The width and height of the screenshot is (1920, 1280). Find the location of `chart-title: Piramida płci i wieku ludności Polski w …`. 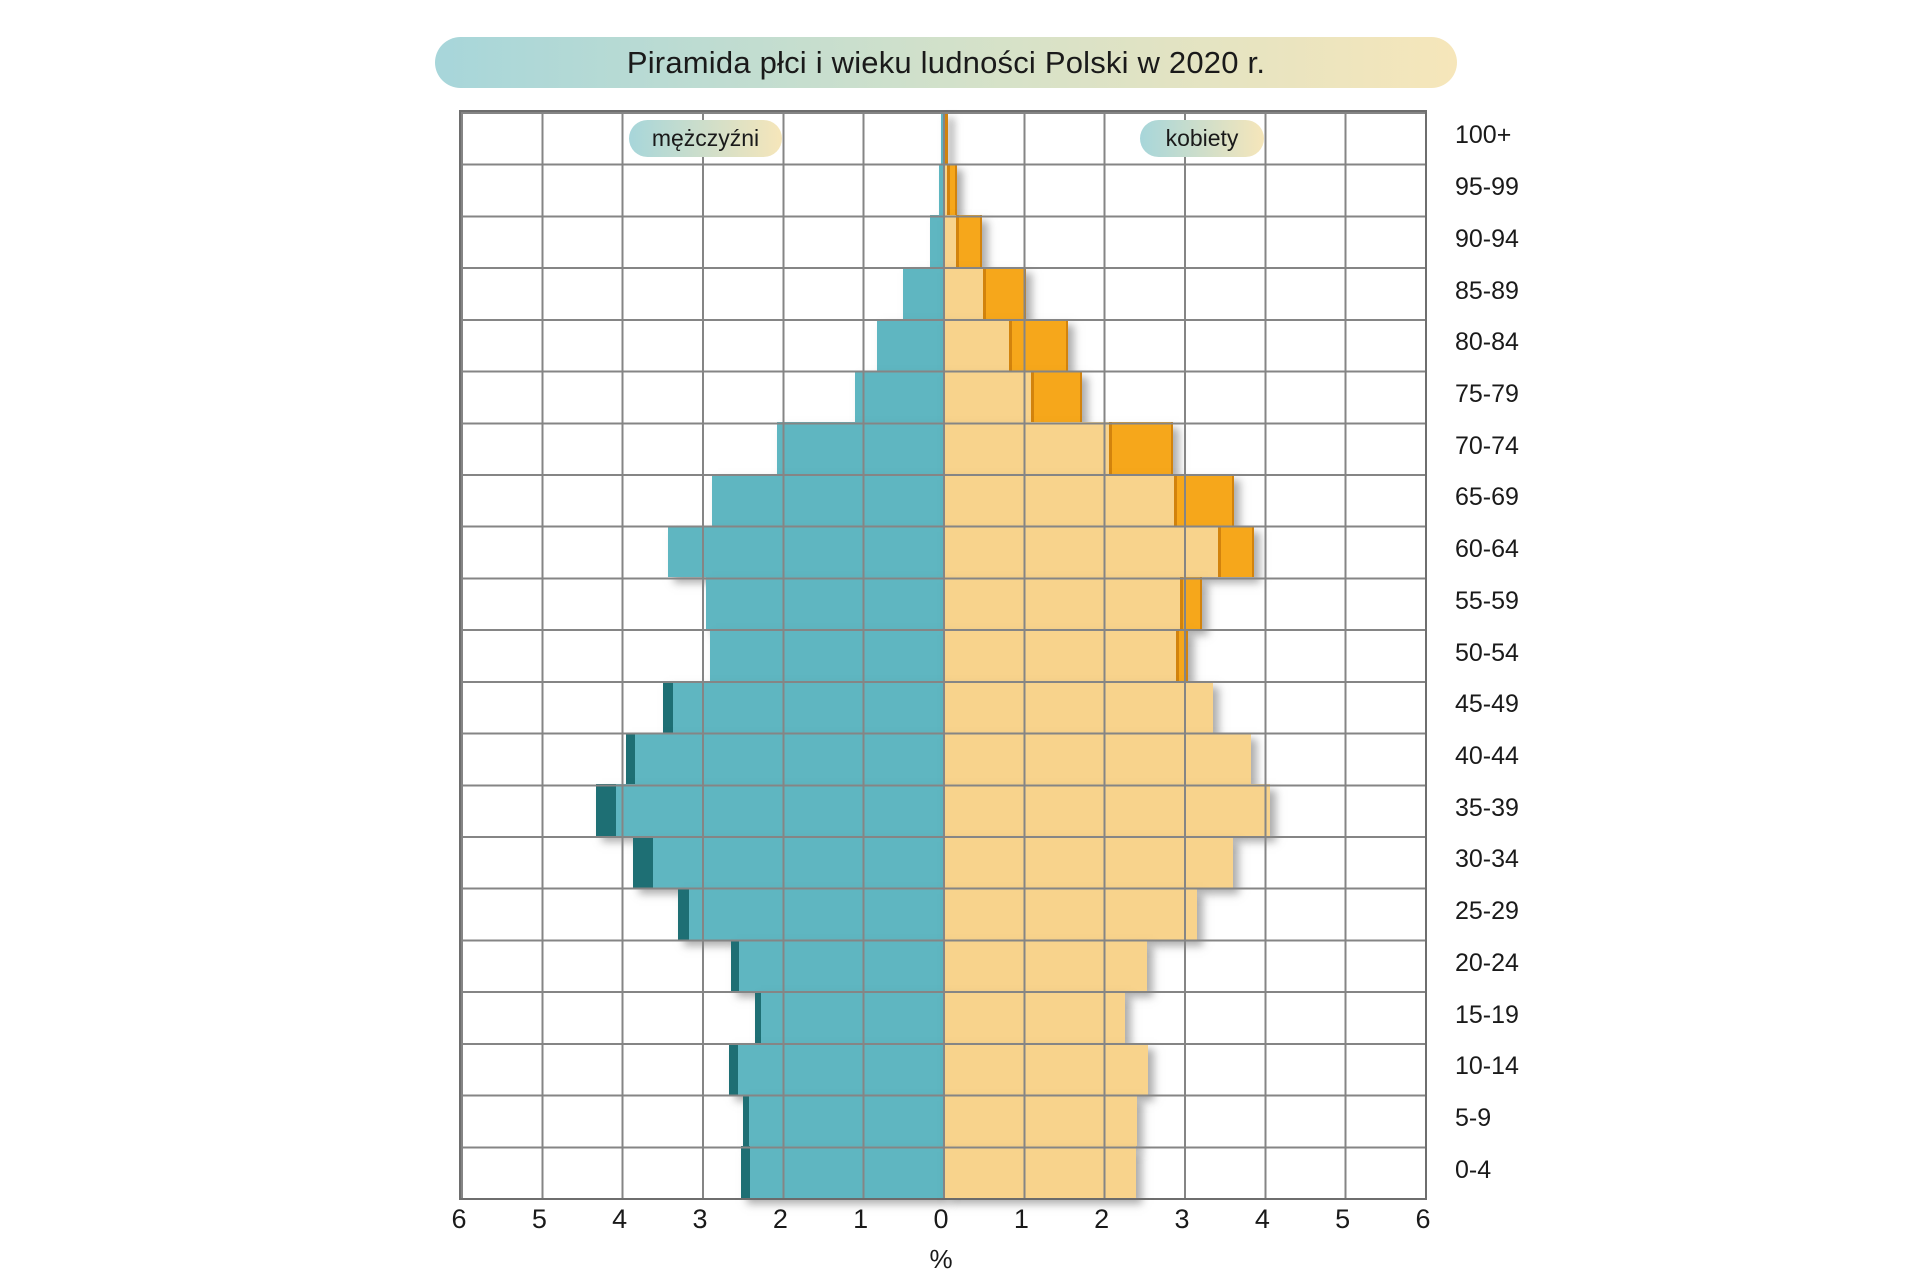

chart-title: Piramida płci i wieku ludności Polski w … is located at coordinates (946, 62).